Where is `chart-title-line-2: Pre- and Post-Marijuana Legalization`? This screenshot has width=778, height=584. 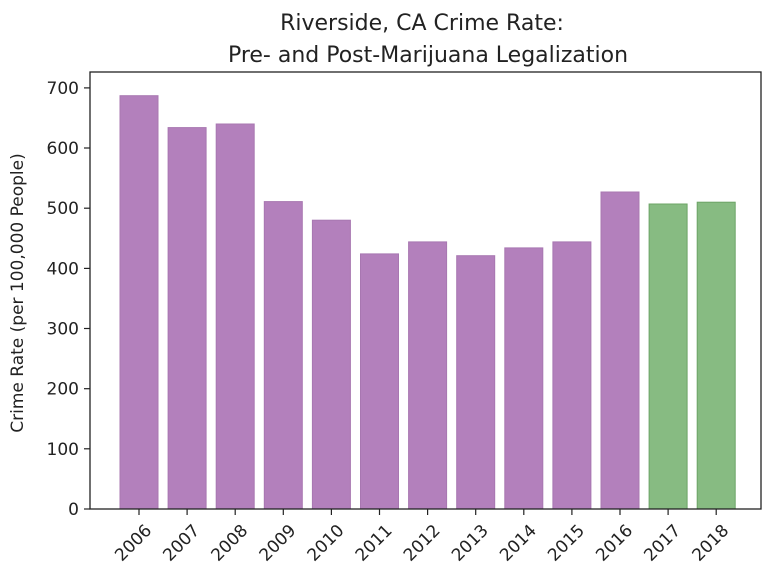 chart-title-line-2: Pre- and Post-Marijuana Legalization is located at coordinates (428, 55).